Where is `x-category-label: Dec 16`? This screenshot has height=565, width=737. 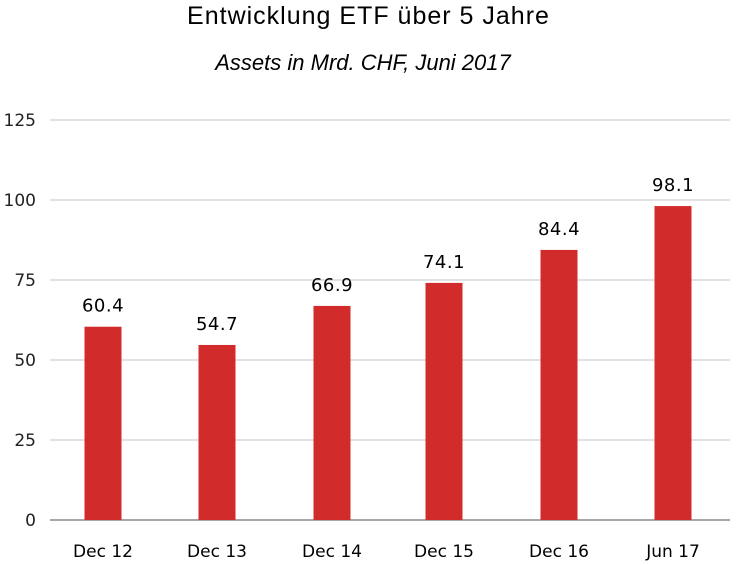
x-category-label: Dec 16 is located at coordinates (559, 552).